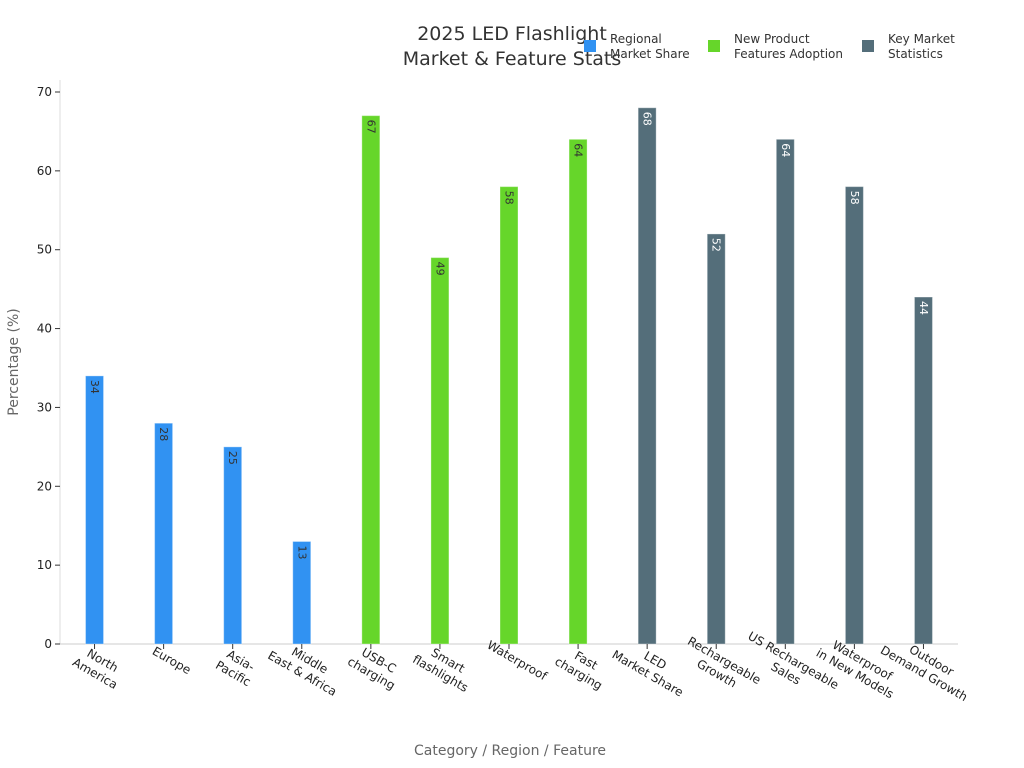  I want to click on y-axis-title: Percentage (%), so click(14, 361).